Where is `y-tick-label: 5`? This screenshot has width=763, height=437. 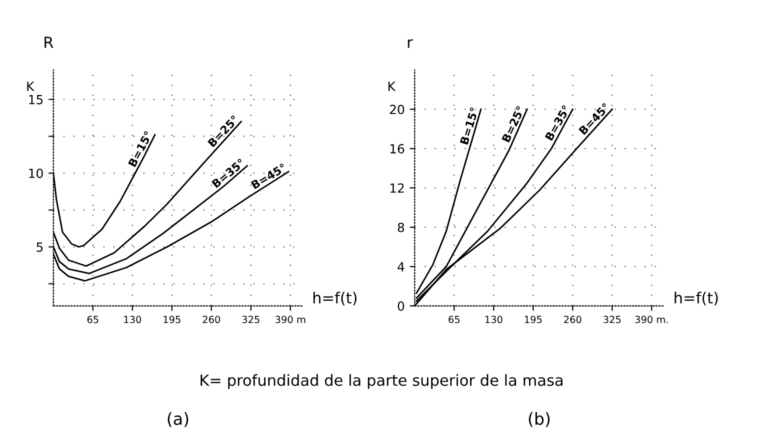 y-tick-label: 5 is located at coordinates (39, 247).